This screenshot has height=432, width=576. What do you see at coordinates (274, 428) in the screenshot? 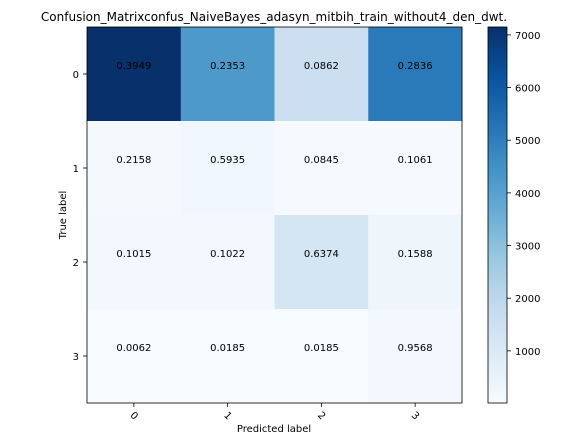
I see `x-axis-label: Predicted label` at bounding box center [274, 428].